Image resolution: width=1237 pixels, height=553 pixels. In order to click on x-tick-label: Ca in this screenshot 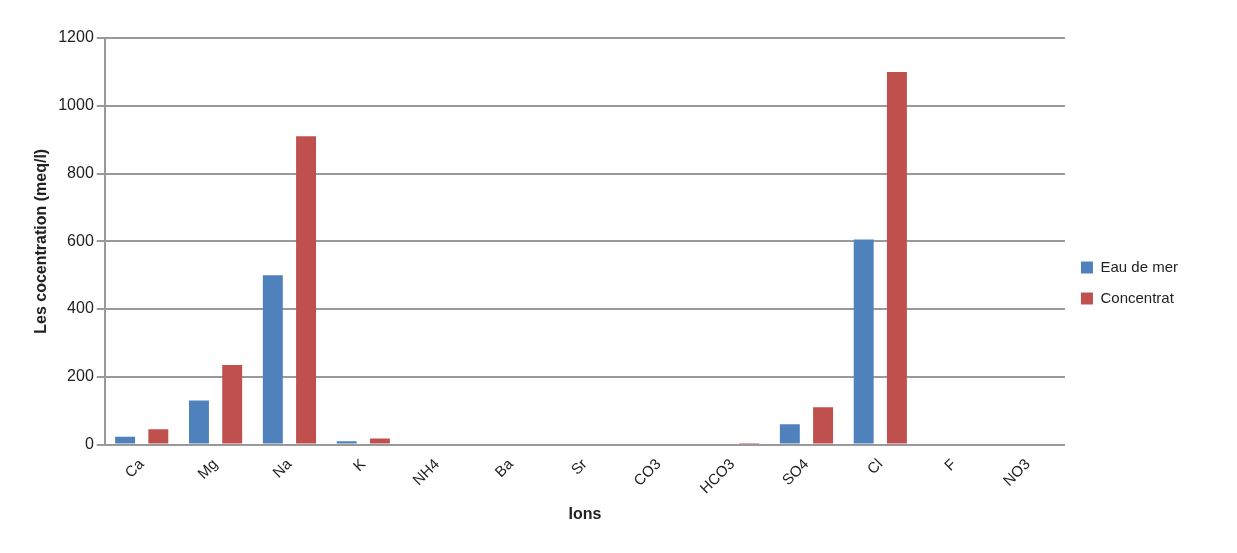, I will do `click(134, 467)`.